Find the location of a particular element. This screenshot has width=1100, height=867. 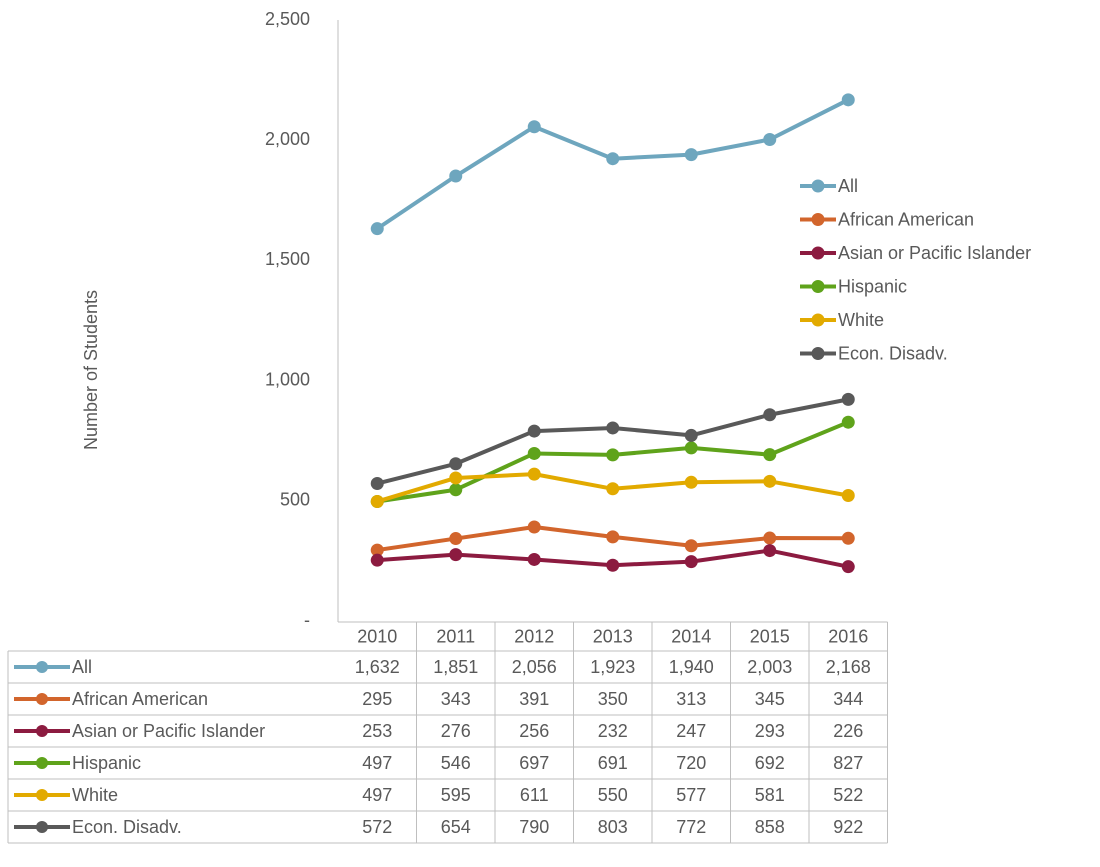

table-value: 1,632 is located at coordinates (377, 667).